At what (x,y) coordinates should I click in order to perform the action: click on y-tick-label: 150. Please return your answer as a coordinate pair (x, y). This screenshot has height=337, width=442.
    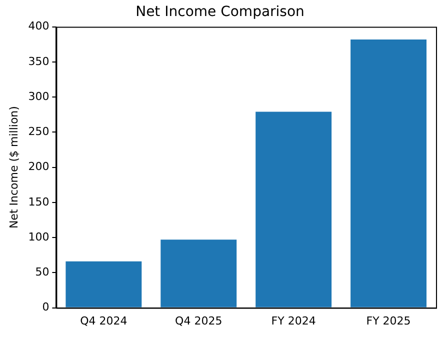
    Looking at the image, I should click on (39, 201).